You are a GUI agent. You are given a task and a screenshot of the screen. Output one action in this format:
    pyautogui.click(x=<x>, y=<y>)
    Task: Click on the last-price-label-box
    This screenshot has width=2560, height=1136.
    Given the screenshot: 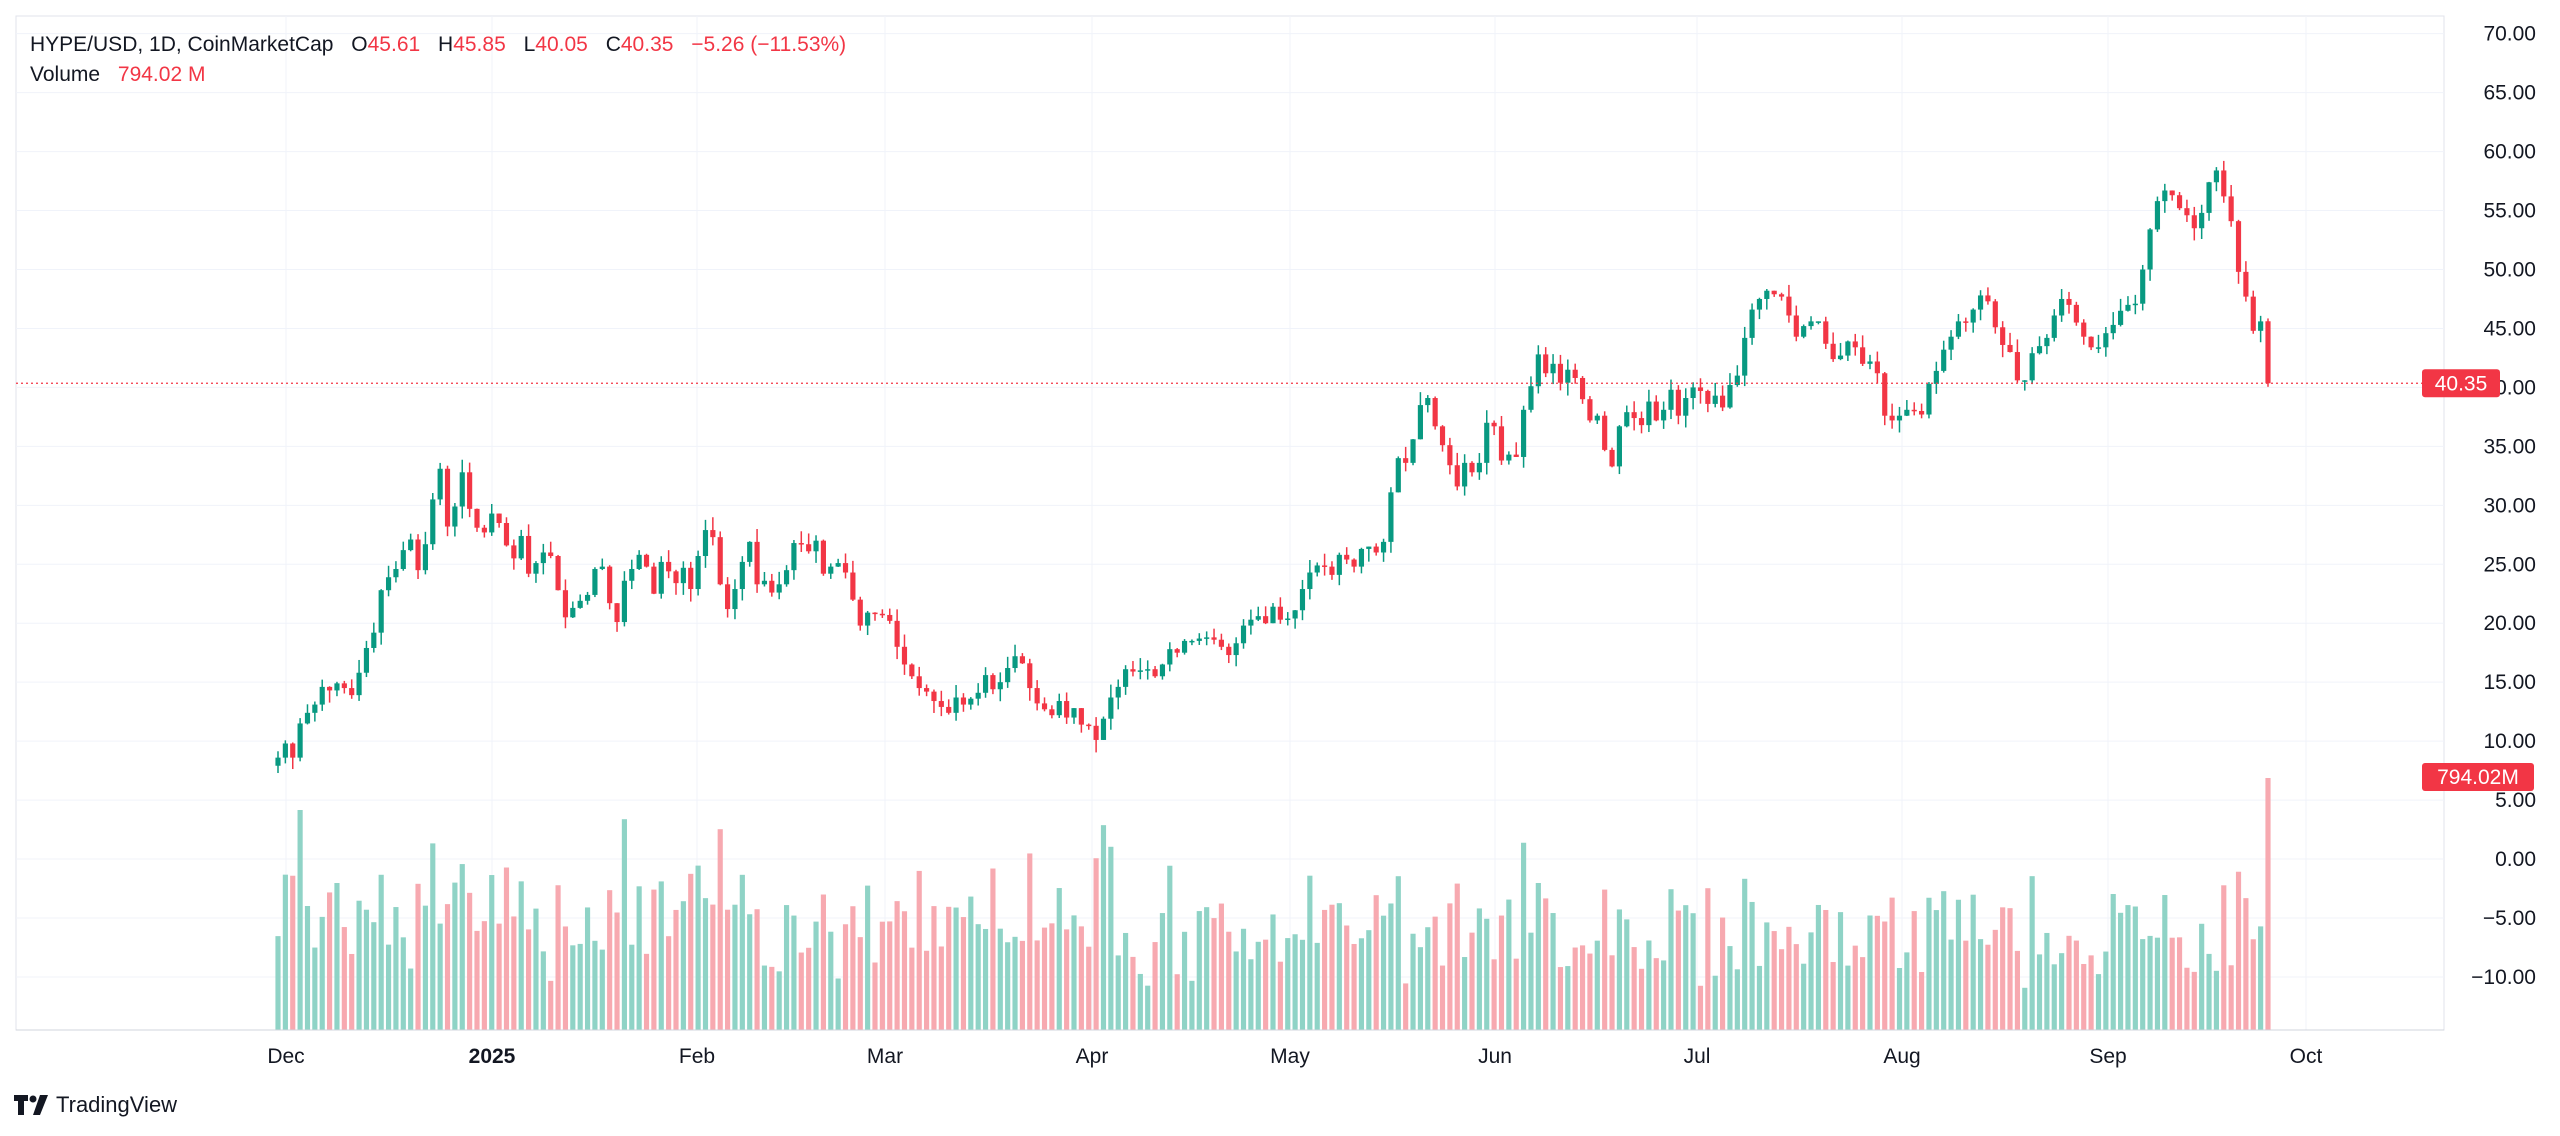 What is the action you would take?
    pyautogui.click(x=2461, y=383)
    